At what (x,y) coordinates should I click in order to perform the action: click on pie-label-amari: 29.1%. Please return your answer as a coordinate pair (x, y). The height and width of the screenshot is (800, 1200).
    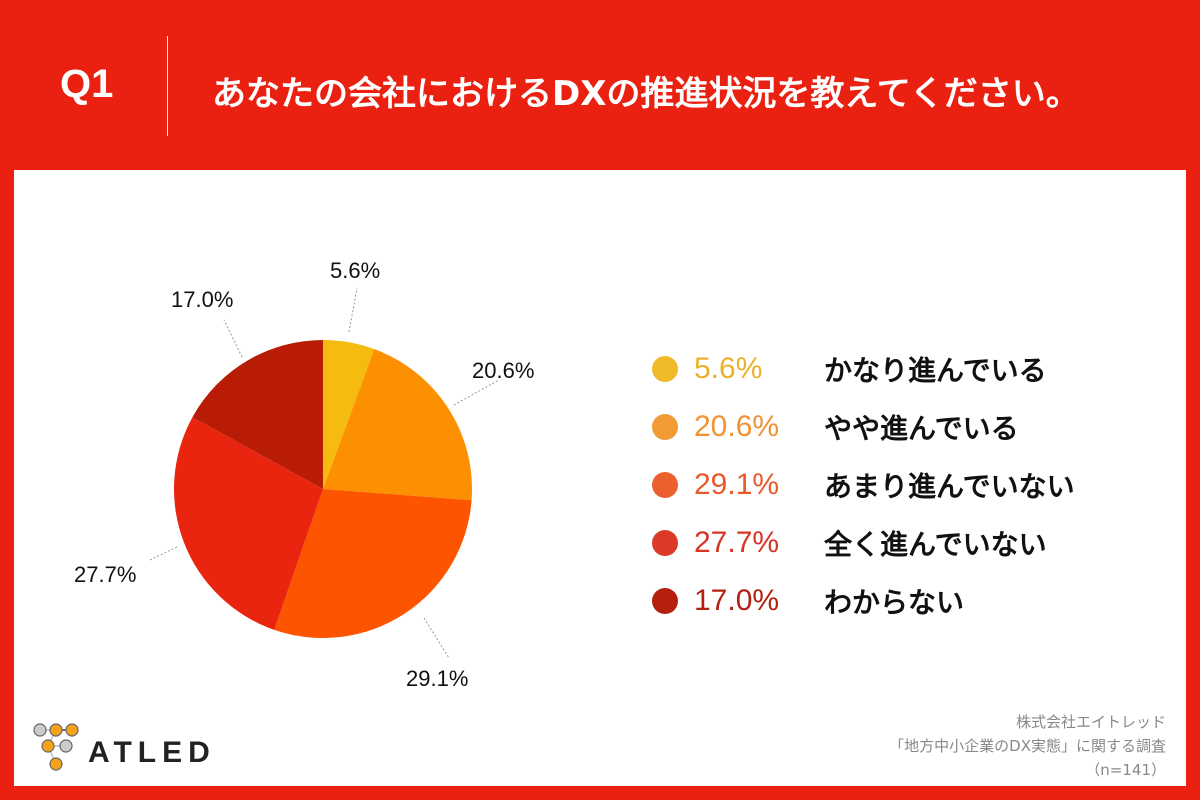
    Looking at the image, I should click on (437, 678).